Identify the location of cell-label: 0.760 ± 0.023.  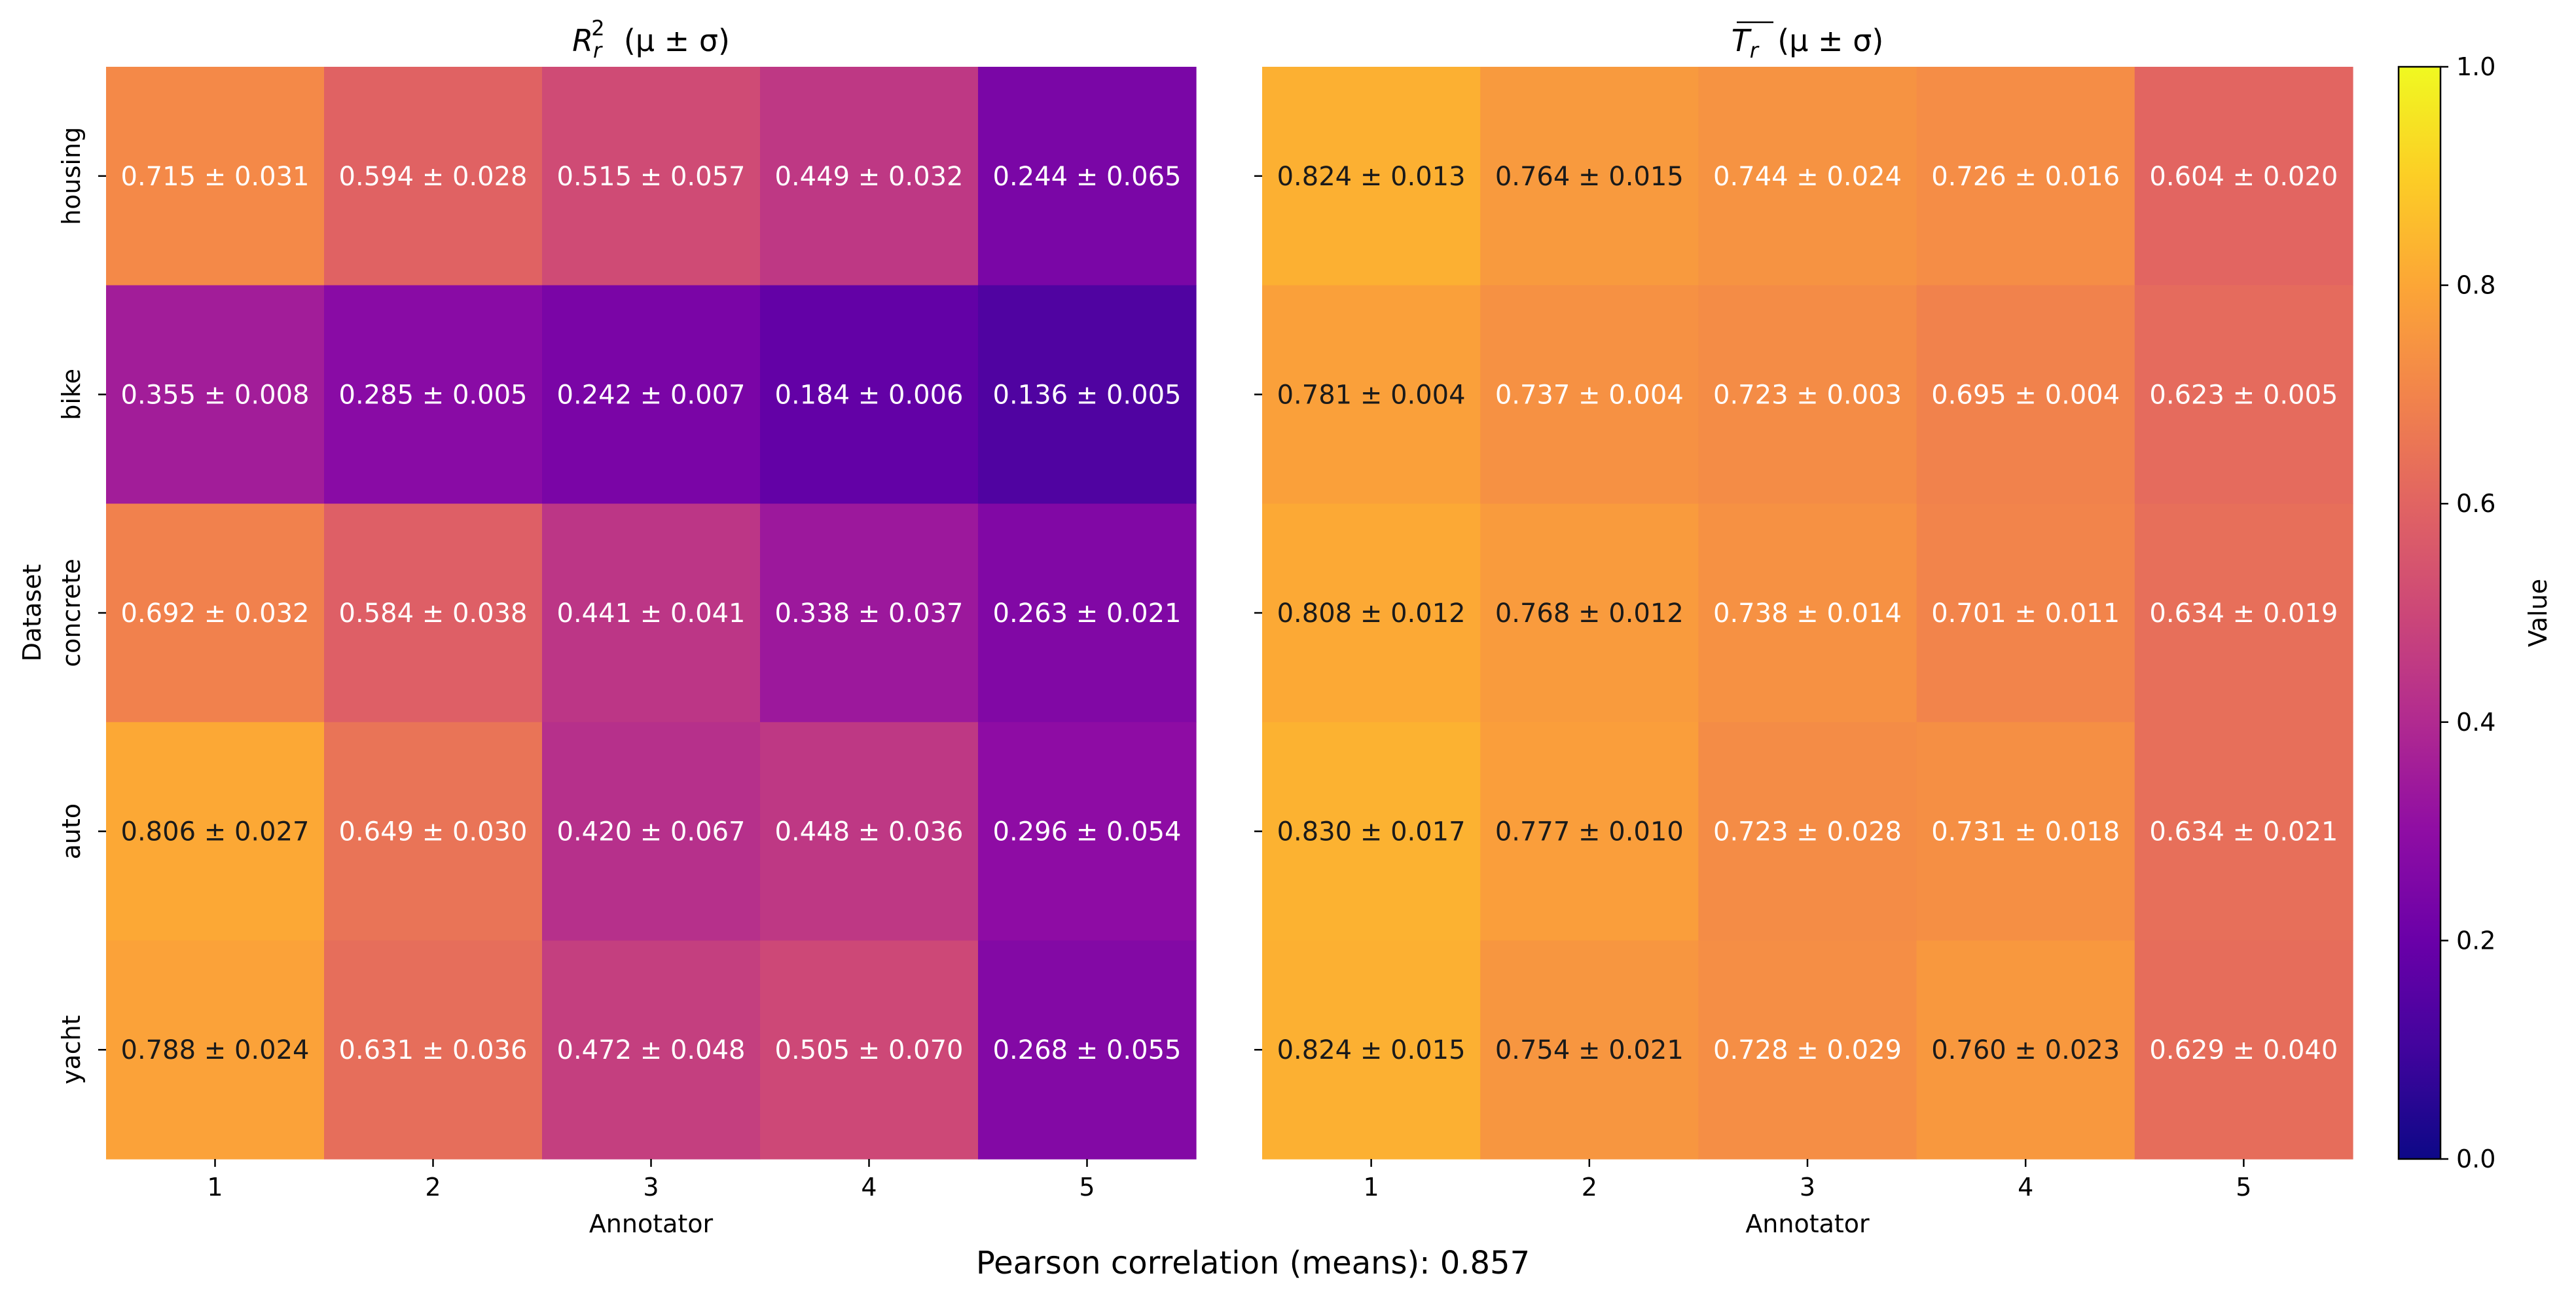
(2025, 1050).